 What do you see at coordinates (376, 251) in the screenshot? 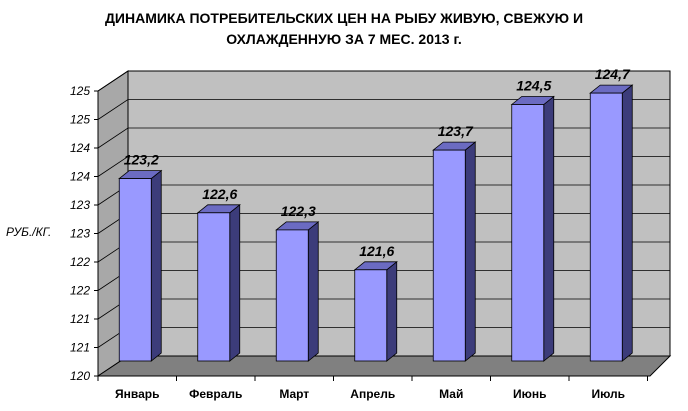
I see `data-label: 121,6` at bounding box center [376, 251].